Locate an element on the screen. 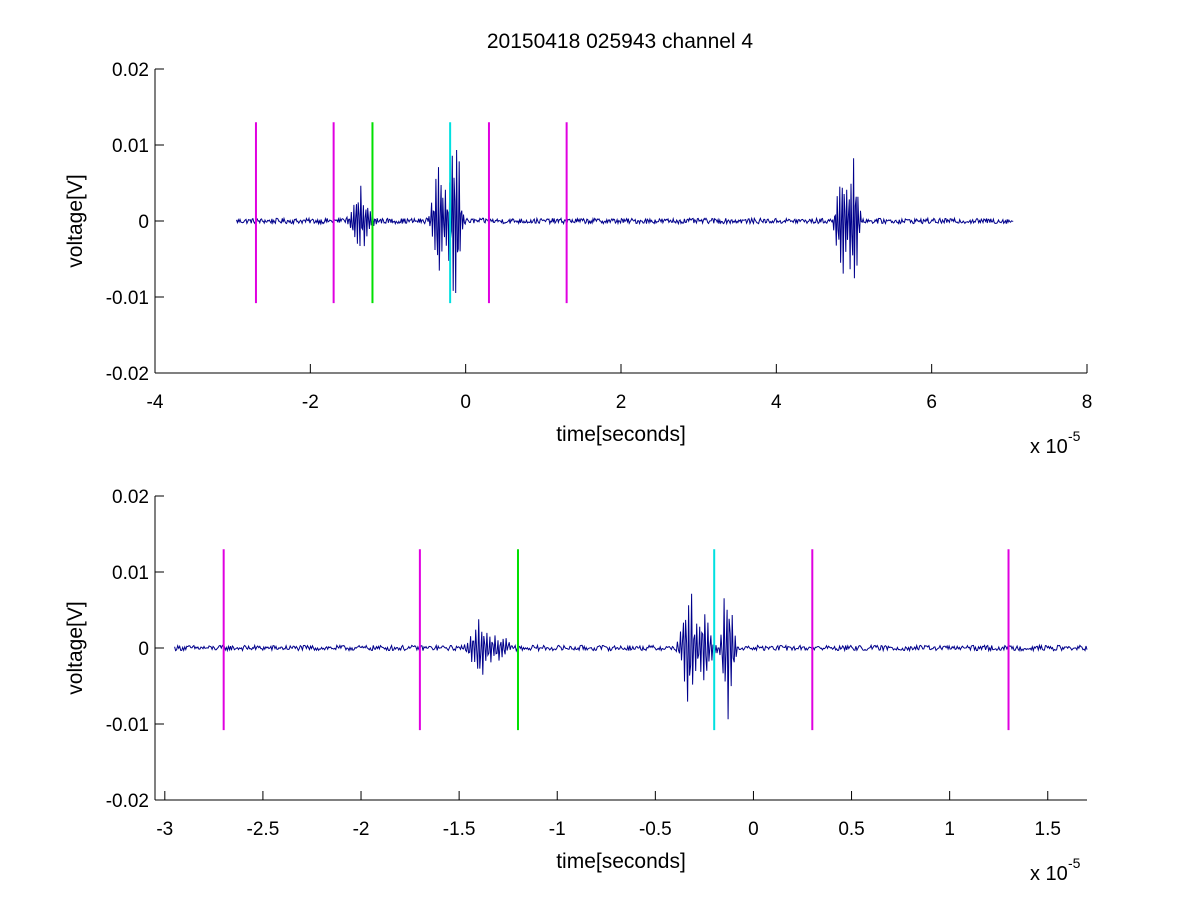  x-tick-label: 1.5 is located at coordinates (1048, 829).